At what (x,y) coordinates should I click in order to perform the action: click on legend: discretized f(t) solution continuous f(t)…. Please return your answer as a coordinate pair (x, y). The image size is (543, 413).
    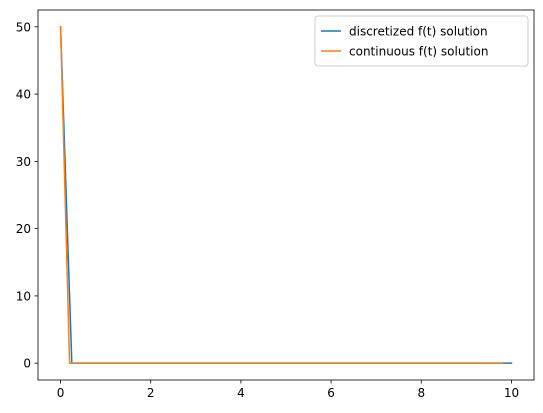
    Looking at the image, I should click on (421, 41).